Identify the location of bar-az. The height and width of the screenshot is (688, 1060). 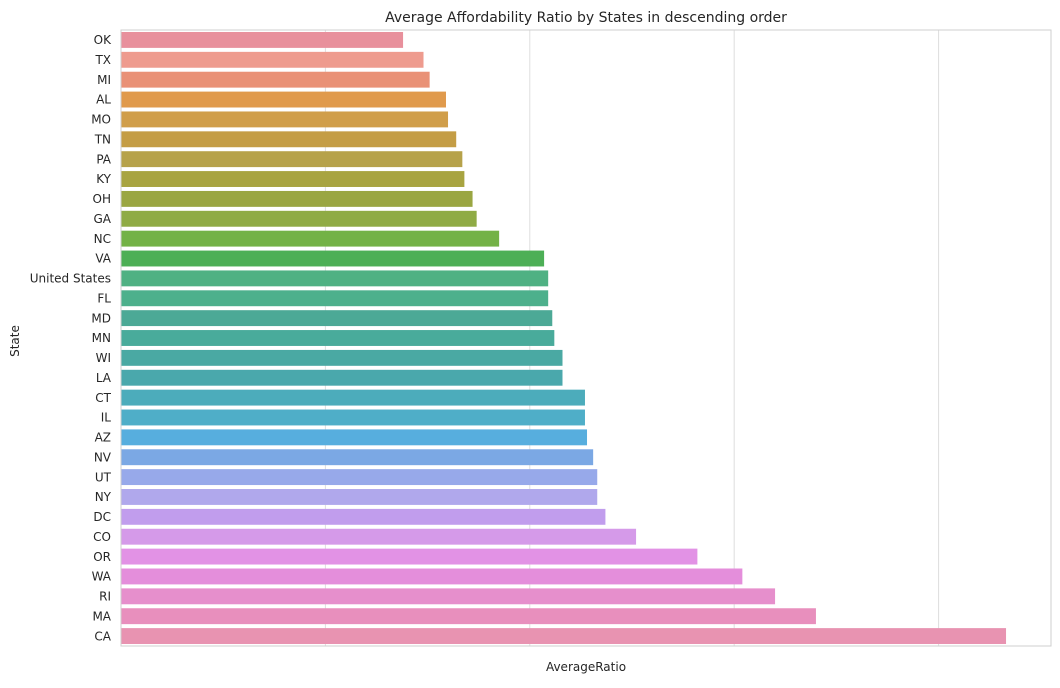
(354, 437).